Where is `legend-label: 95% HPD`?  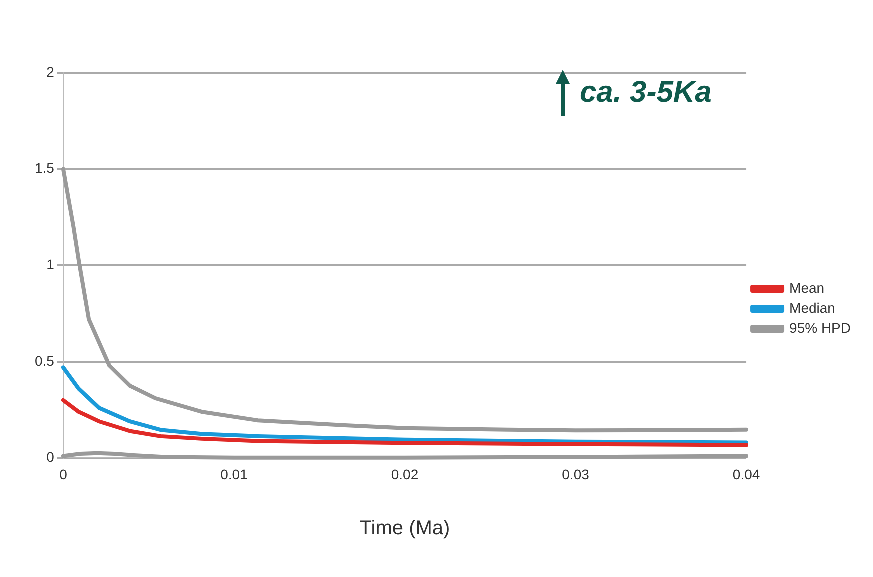 legend-label: 95% HPD is located at coordinates (820, 328).